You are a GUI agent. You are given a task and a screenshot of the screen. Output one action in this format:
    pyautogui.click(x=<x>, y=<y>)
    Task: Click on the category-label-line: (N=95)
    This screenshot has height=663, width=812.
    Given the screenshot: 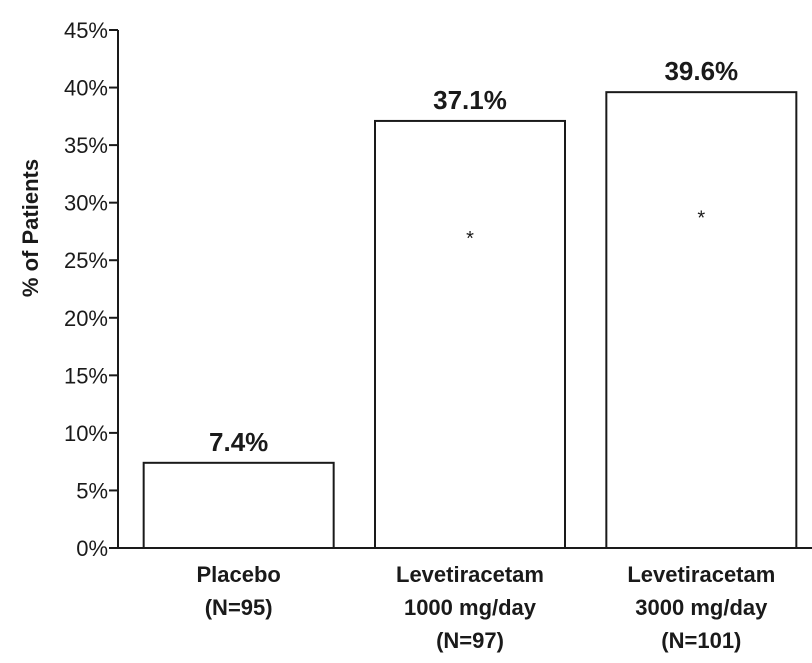 What is the action you would take?
    pyautogui.click(x=239, y=607)
    